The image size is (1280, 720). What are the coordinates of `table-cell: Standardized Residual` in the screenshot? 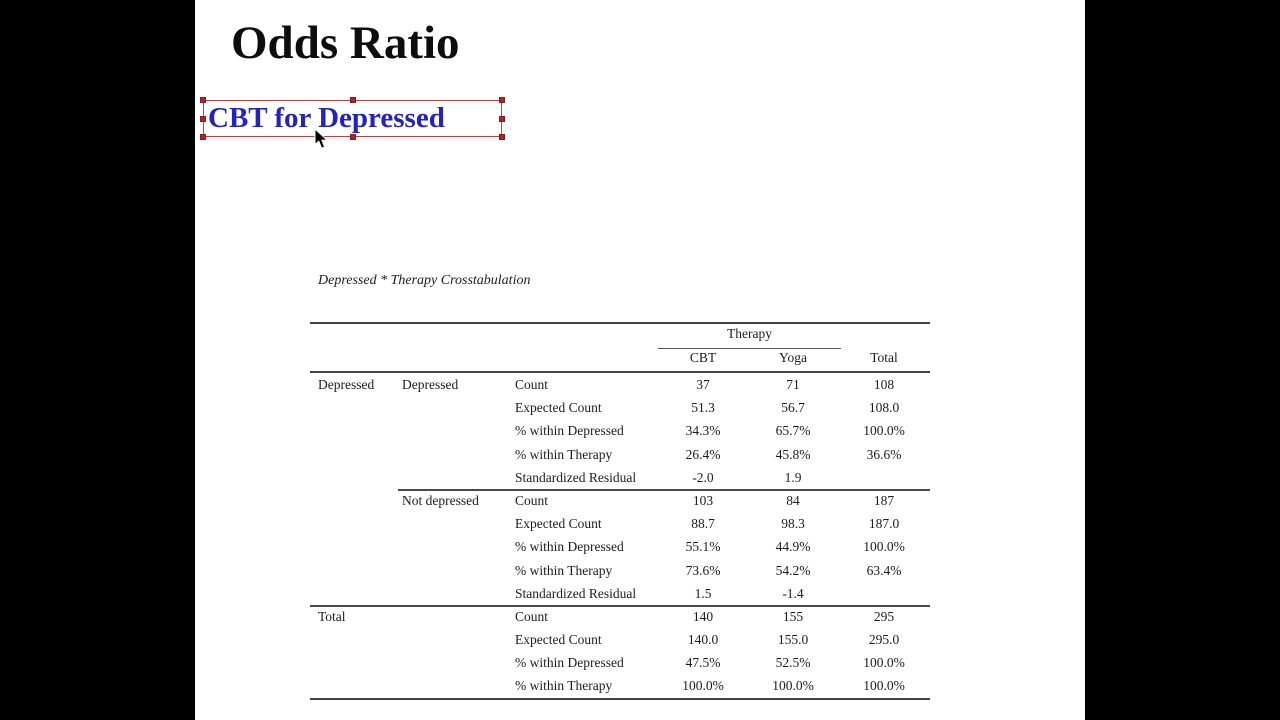 It's located at (576, 477).